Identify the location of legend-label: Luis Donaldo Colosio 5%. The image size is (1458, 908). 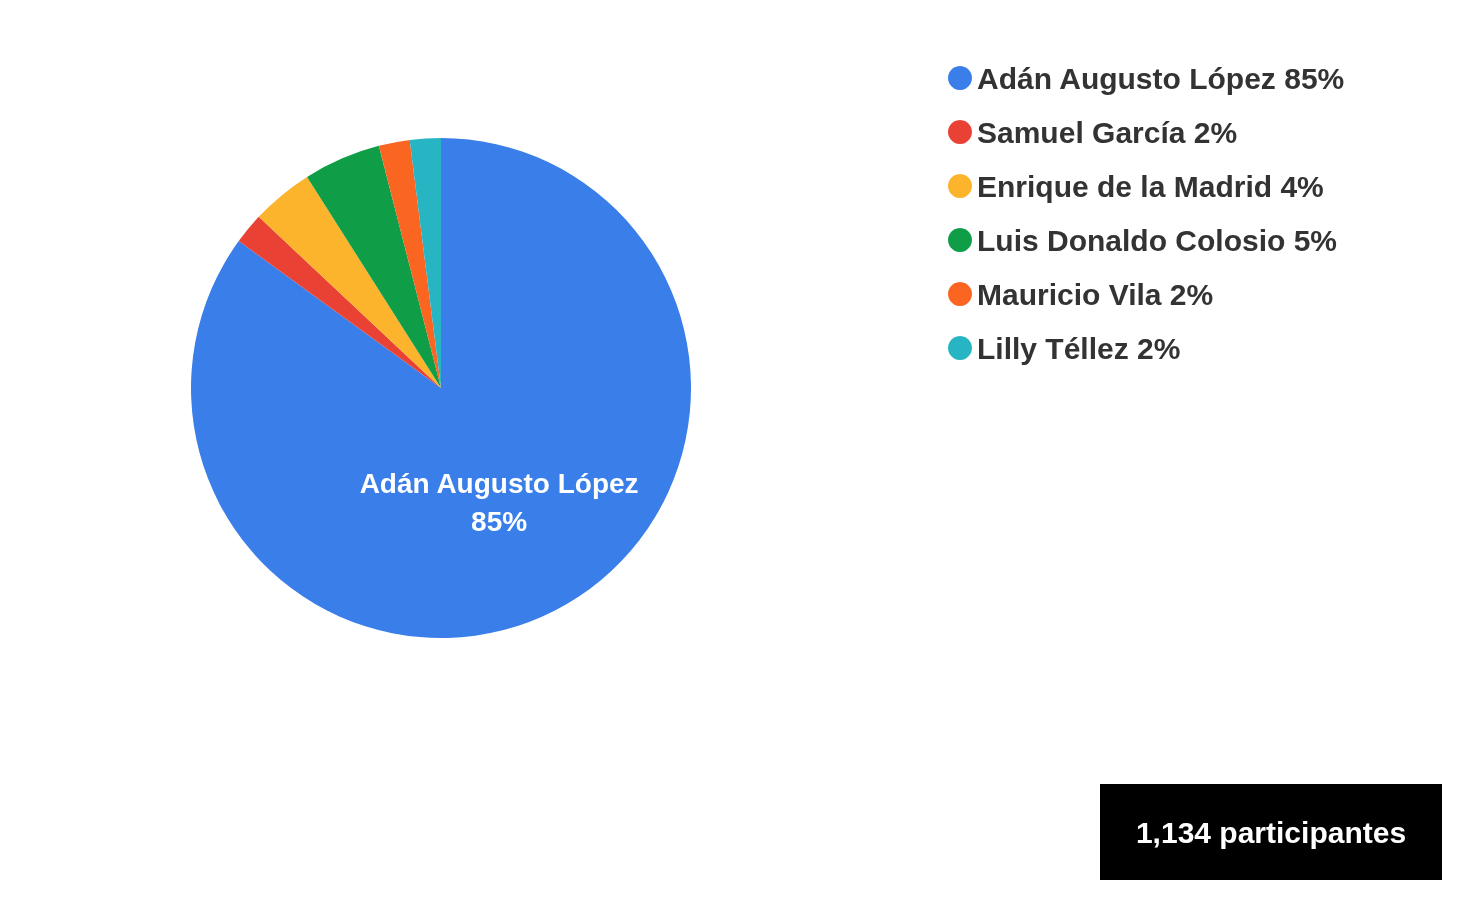
(1157, 240).